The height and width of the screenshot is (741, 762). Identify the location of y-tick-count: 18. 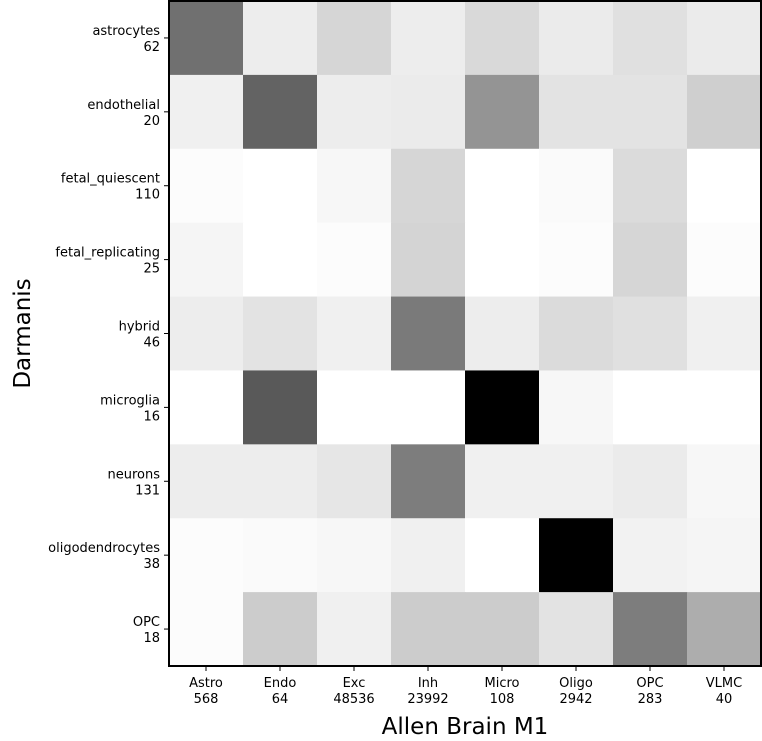
(151, 638).